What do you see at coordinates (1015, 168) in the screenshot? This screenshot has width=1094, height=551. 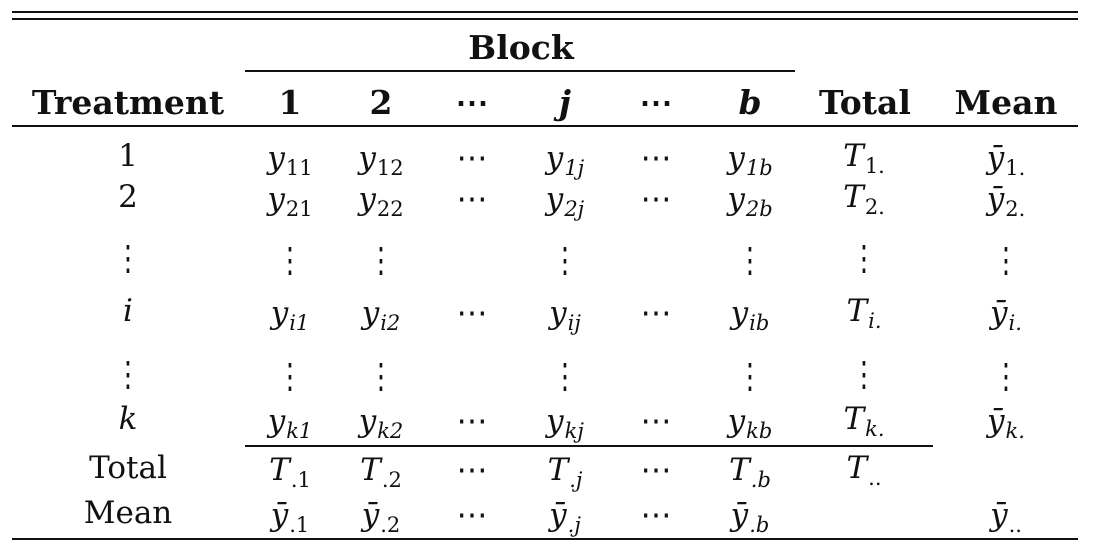 I see `cell-subscript: 1.` at bounding box center [1015, 168].